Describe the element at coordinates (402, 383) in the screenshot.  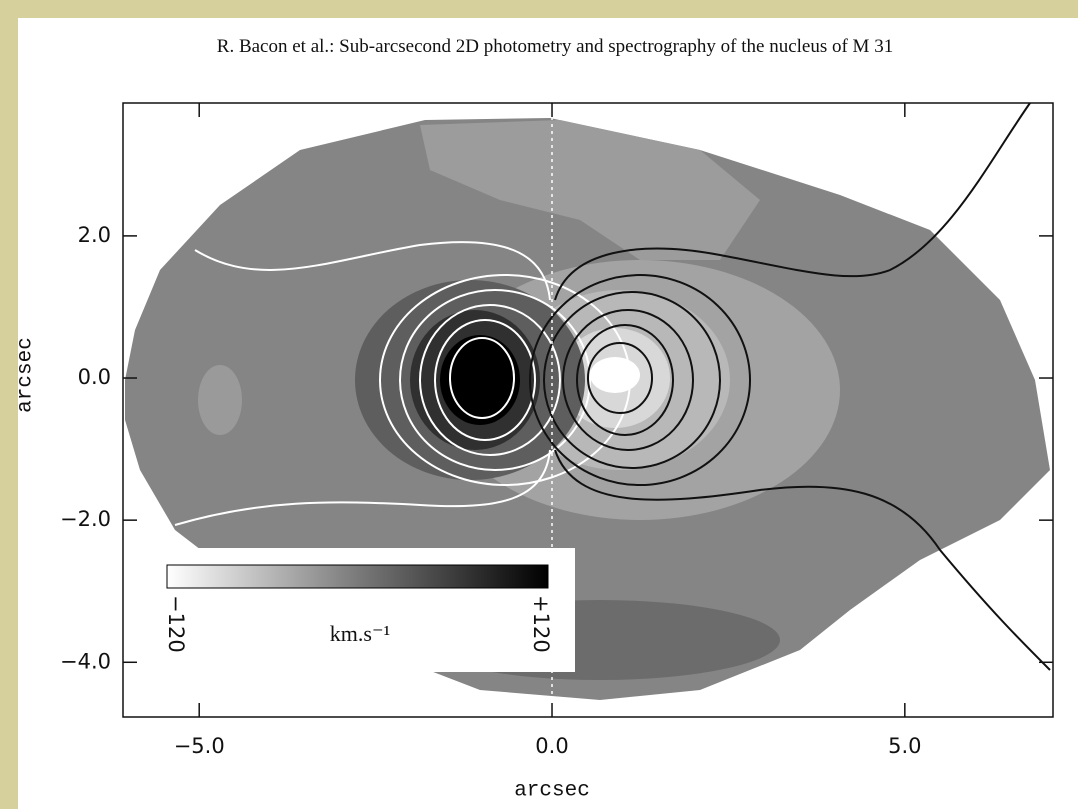
I see `contours-negative` at that location.